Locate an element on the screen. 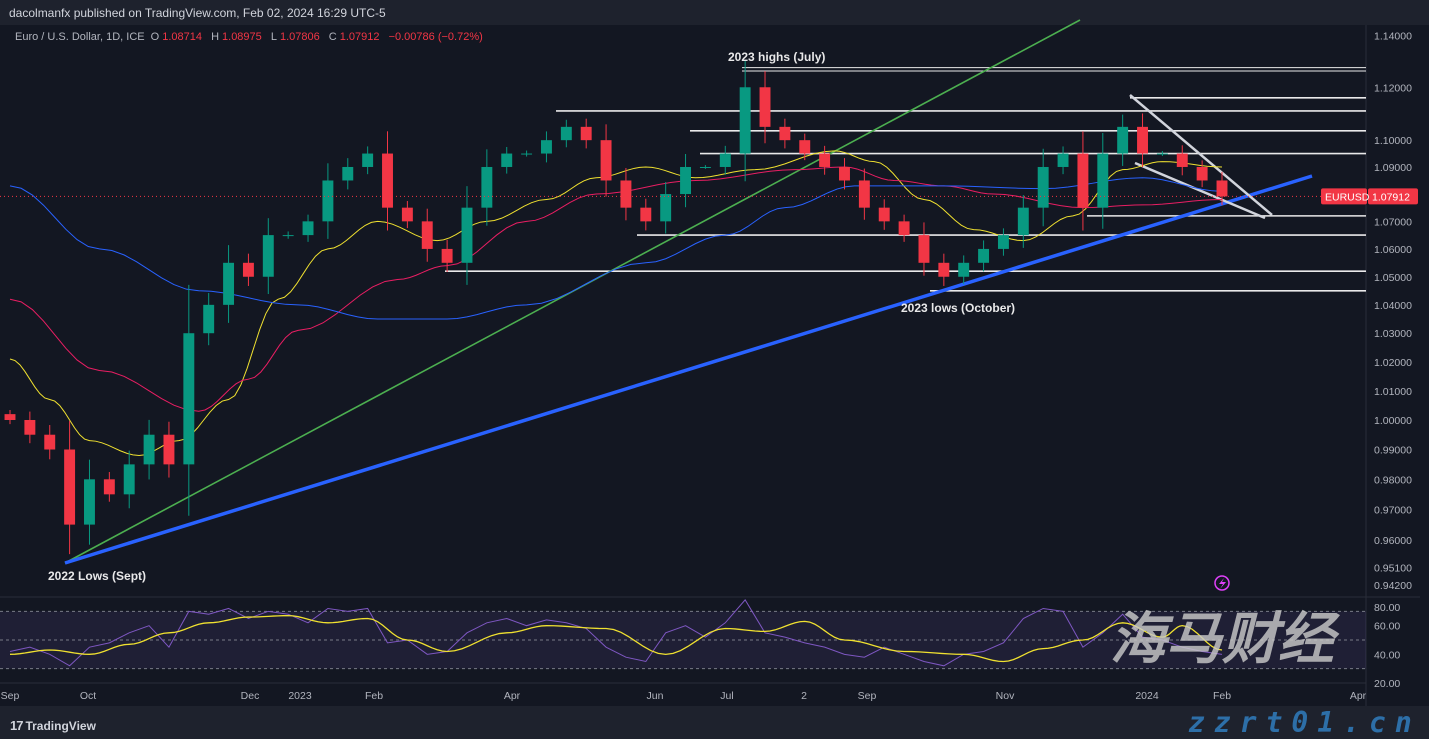 Image resolution: width=1429 pixels, height=739 pixels. symbol-description: Euro / U.S. Dollar, 1D, ICE is located at coordinates (80, 37).